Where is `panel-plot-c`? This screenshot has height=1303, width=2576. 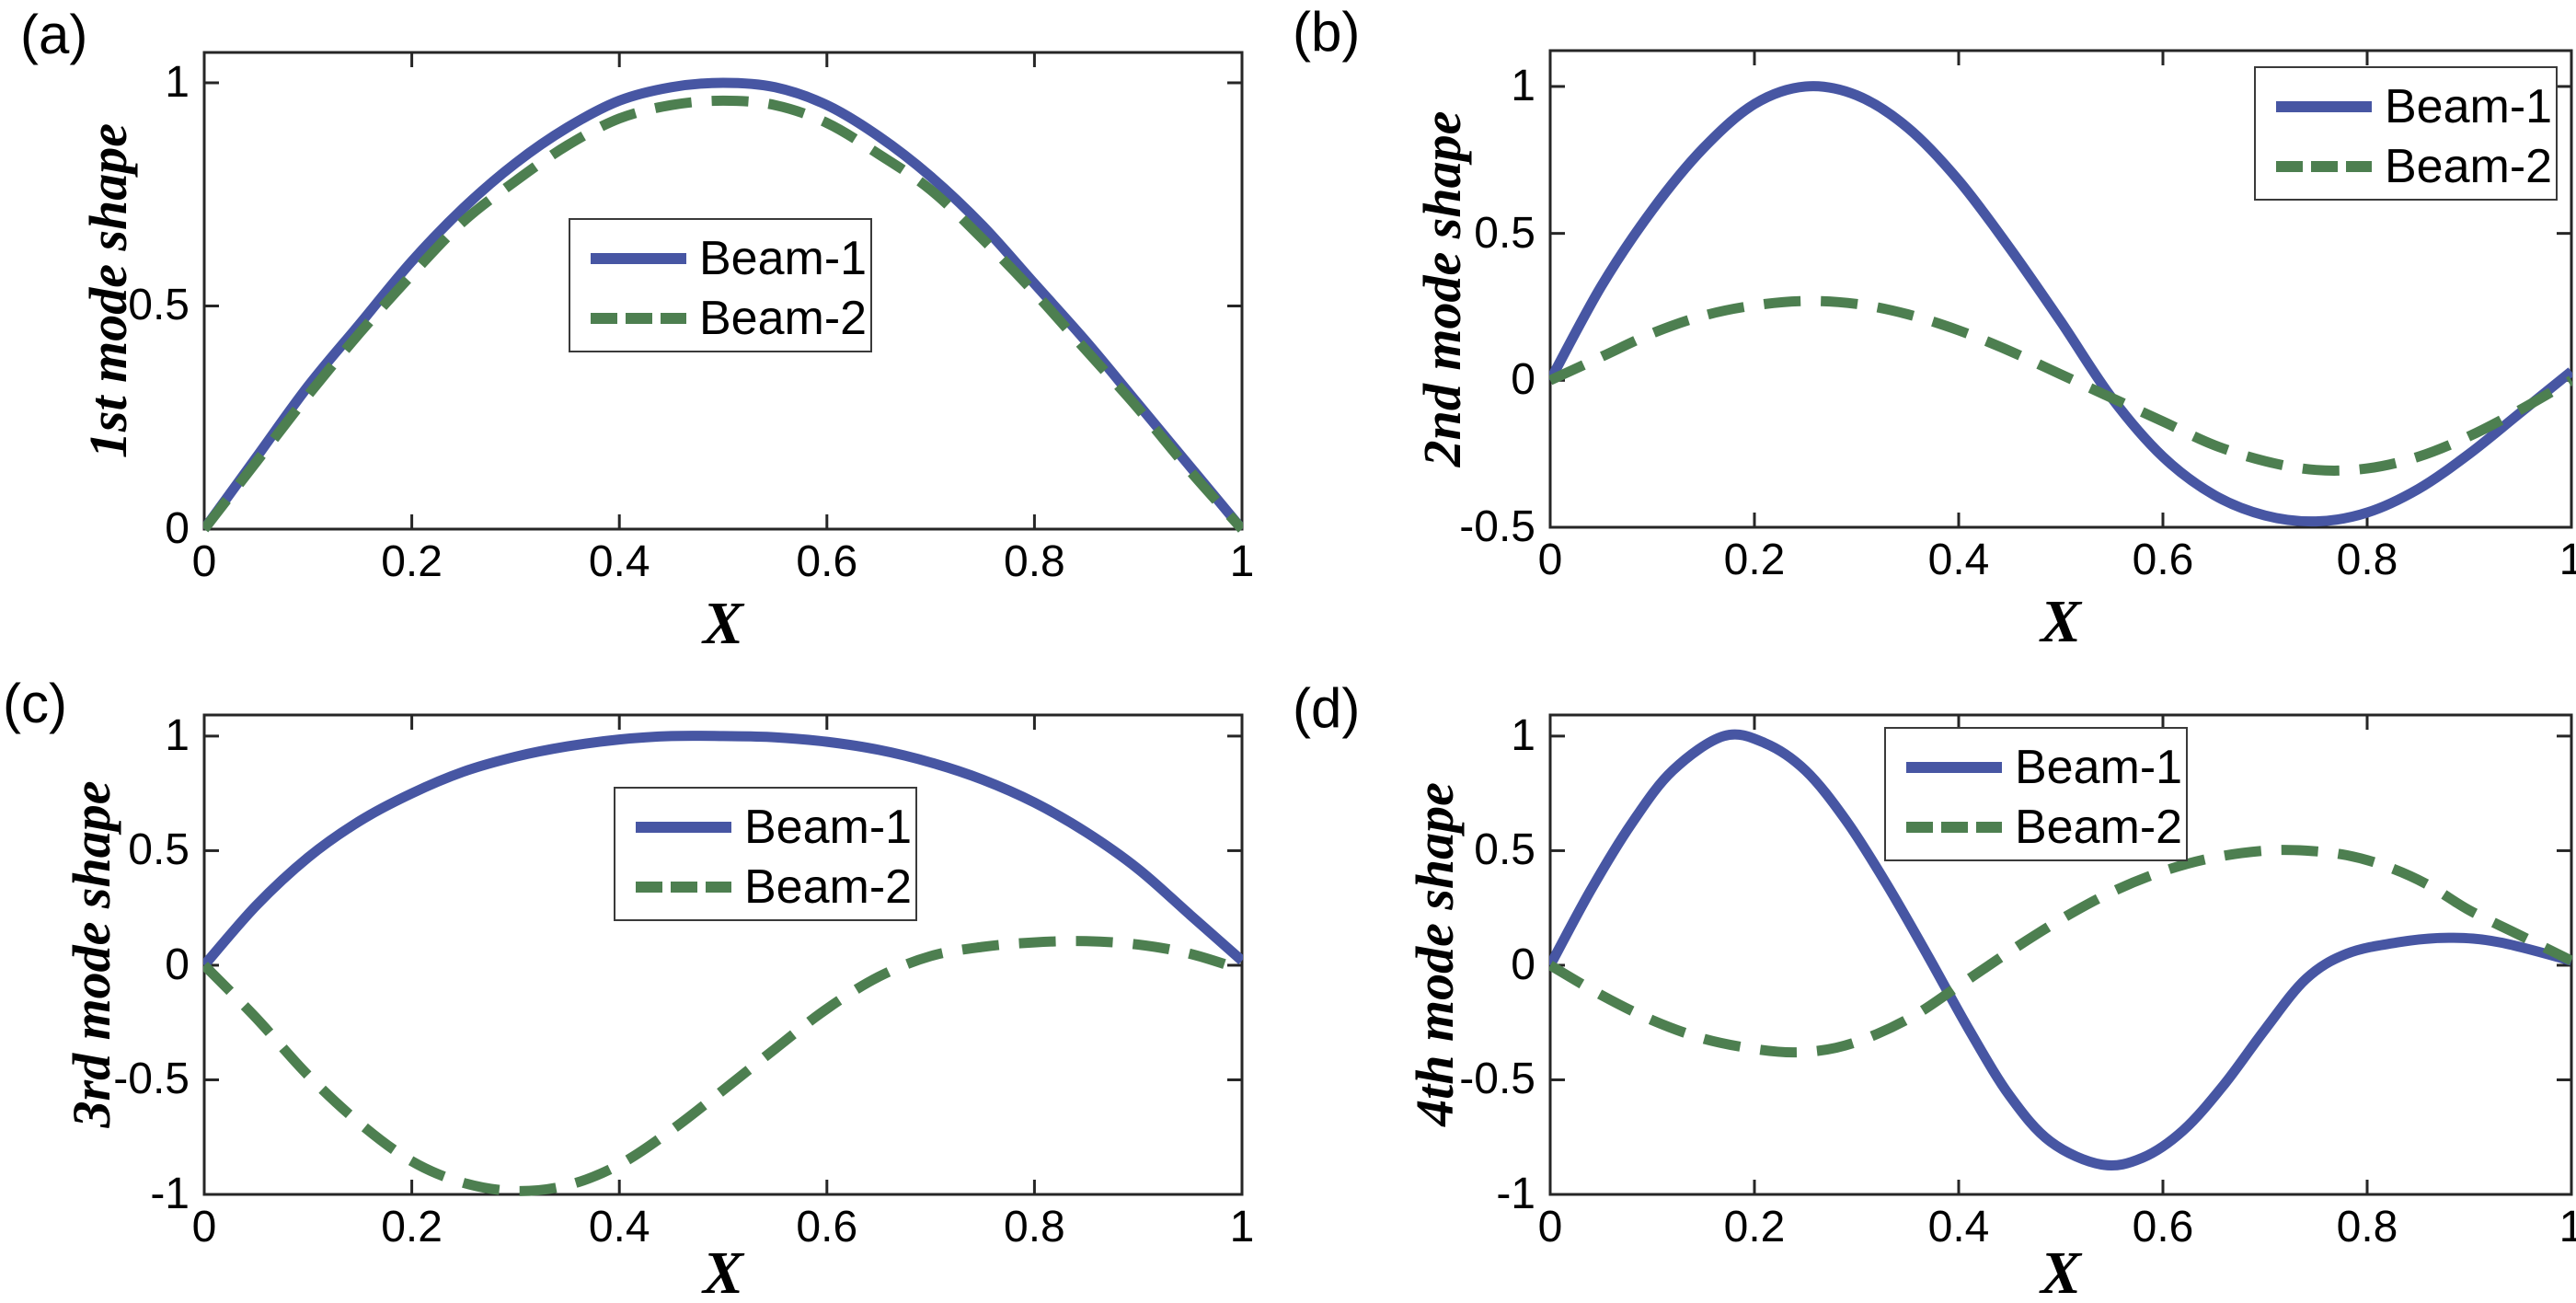
panel-plot-c is located at coordinates (723, 955).